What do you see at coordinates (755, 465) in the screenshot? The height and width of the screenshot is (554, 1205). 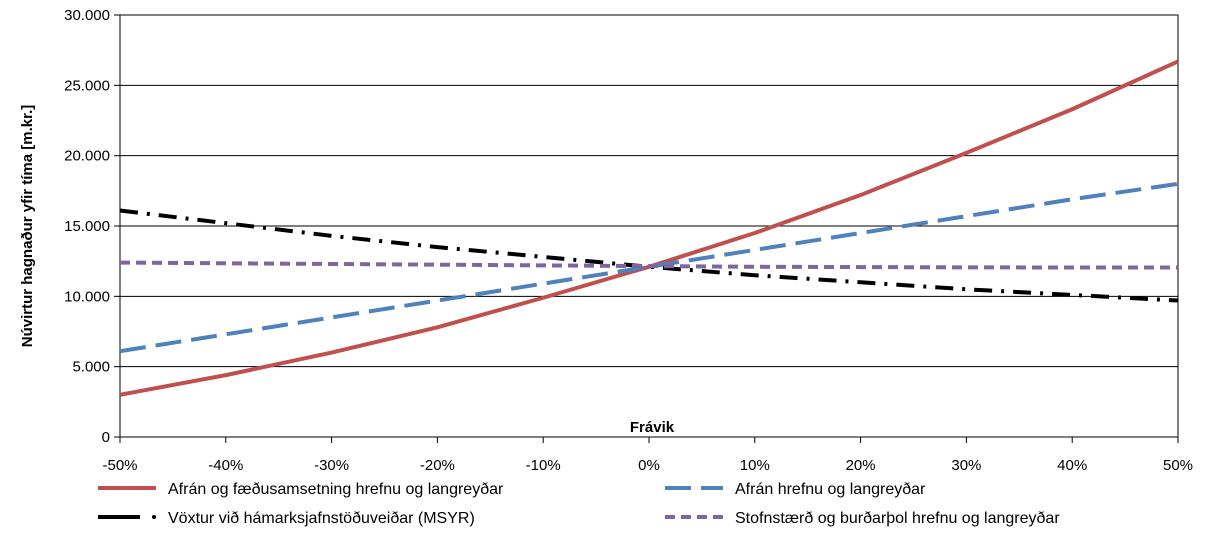 I see `x-tick-label-6: 10%` at bounding box center [755, 465].